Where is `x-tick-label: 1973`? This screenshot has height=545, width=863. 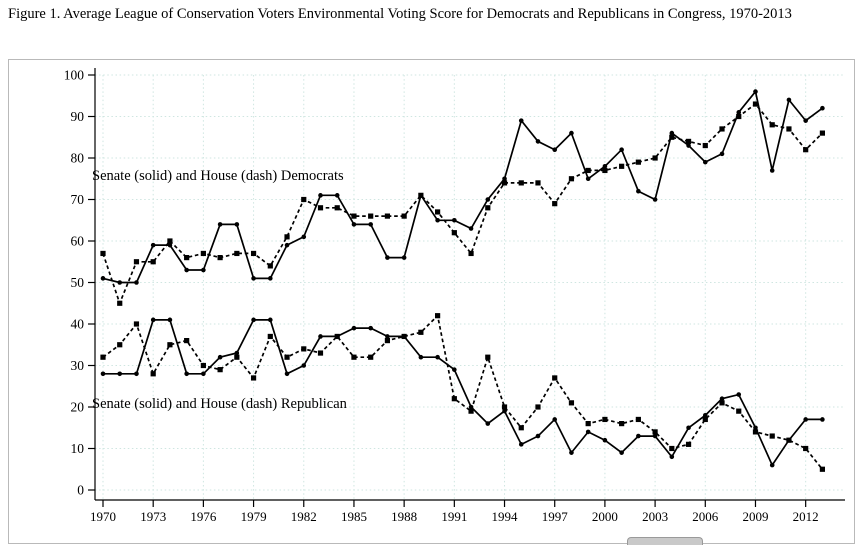 x-tick-label: 1973 is located at coordinates (153, 516).